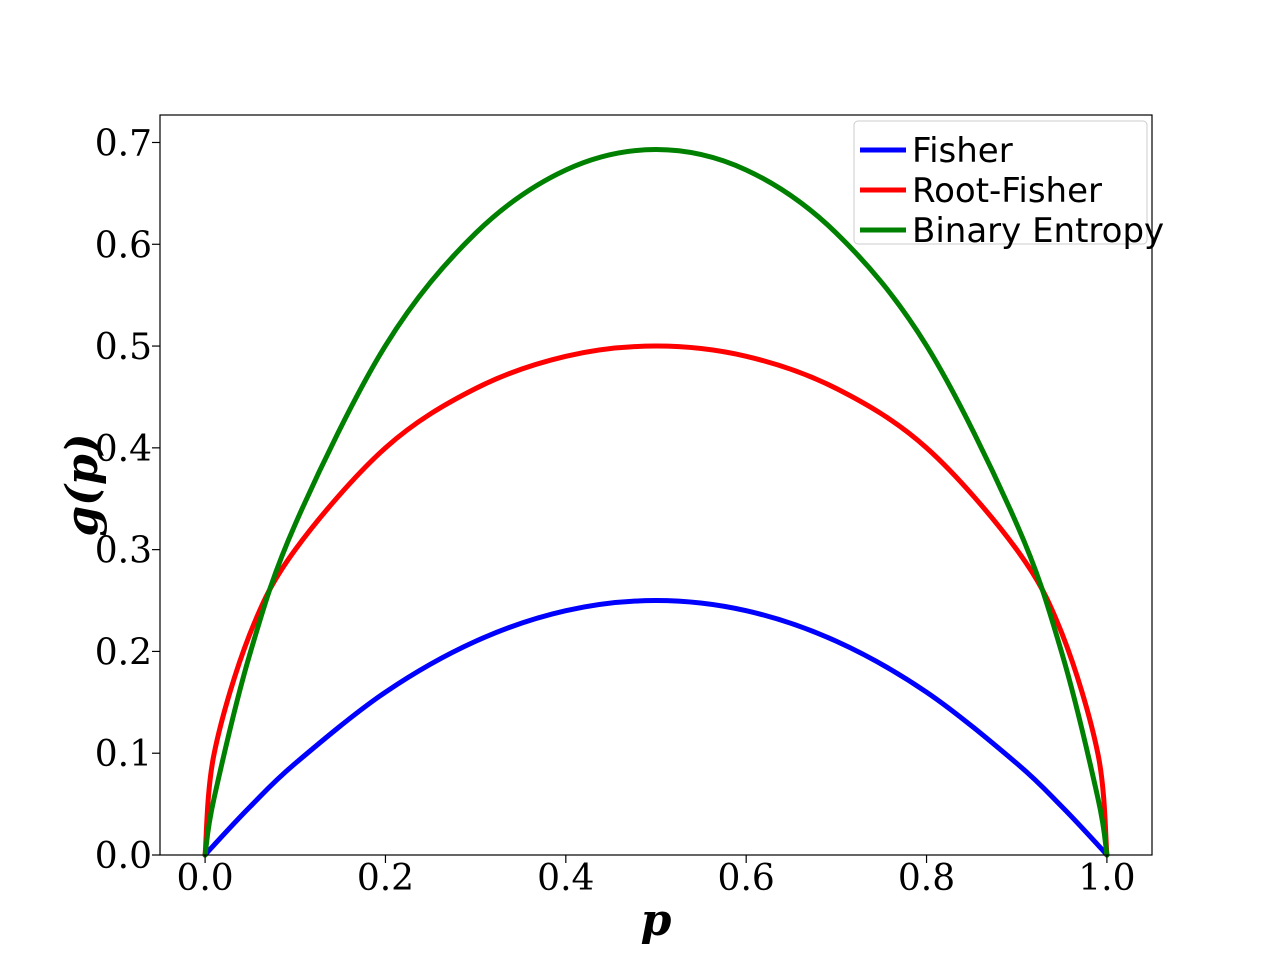  I want to click on x-tick-label: 1.0, so click(1106, 878).